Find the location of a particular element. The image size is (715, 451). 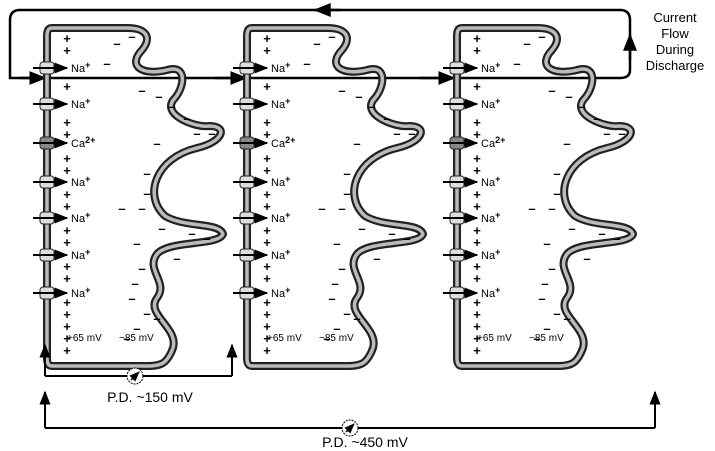

current-flow-label: Current is located at coordinates (675, 17).